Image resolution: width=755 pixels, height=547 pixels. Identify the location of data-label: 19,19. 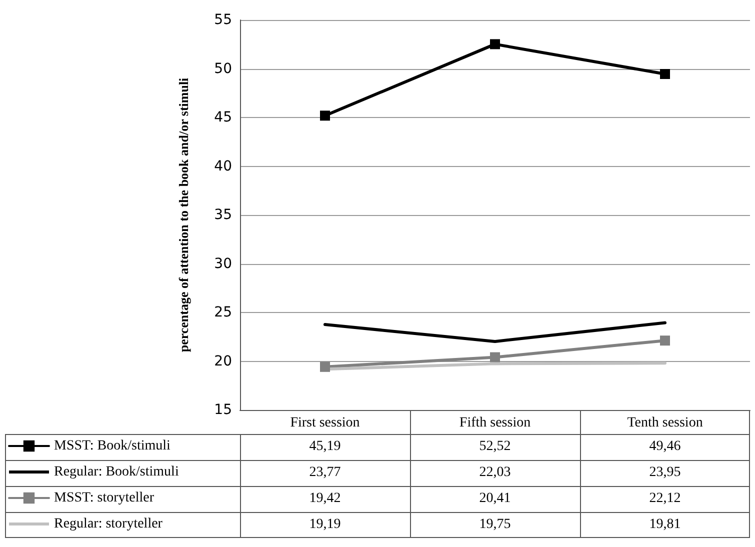
(325, 525).